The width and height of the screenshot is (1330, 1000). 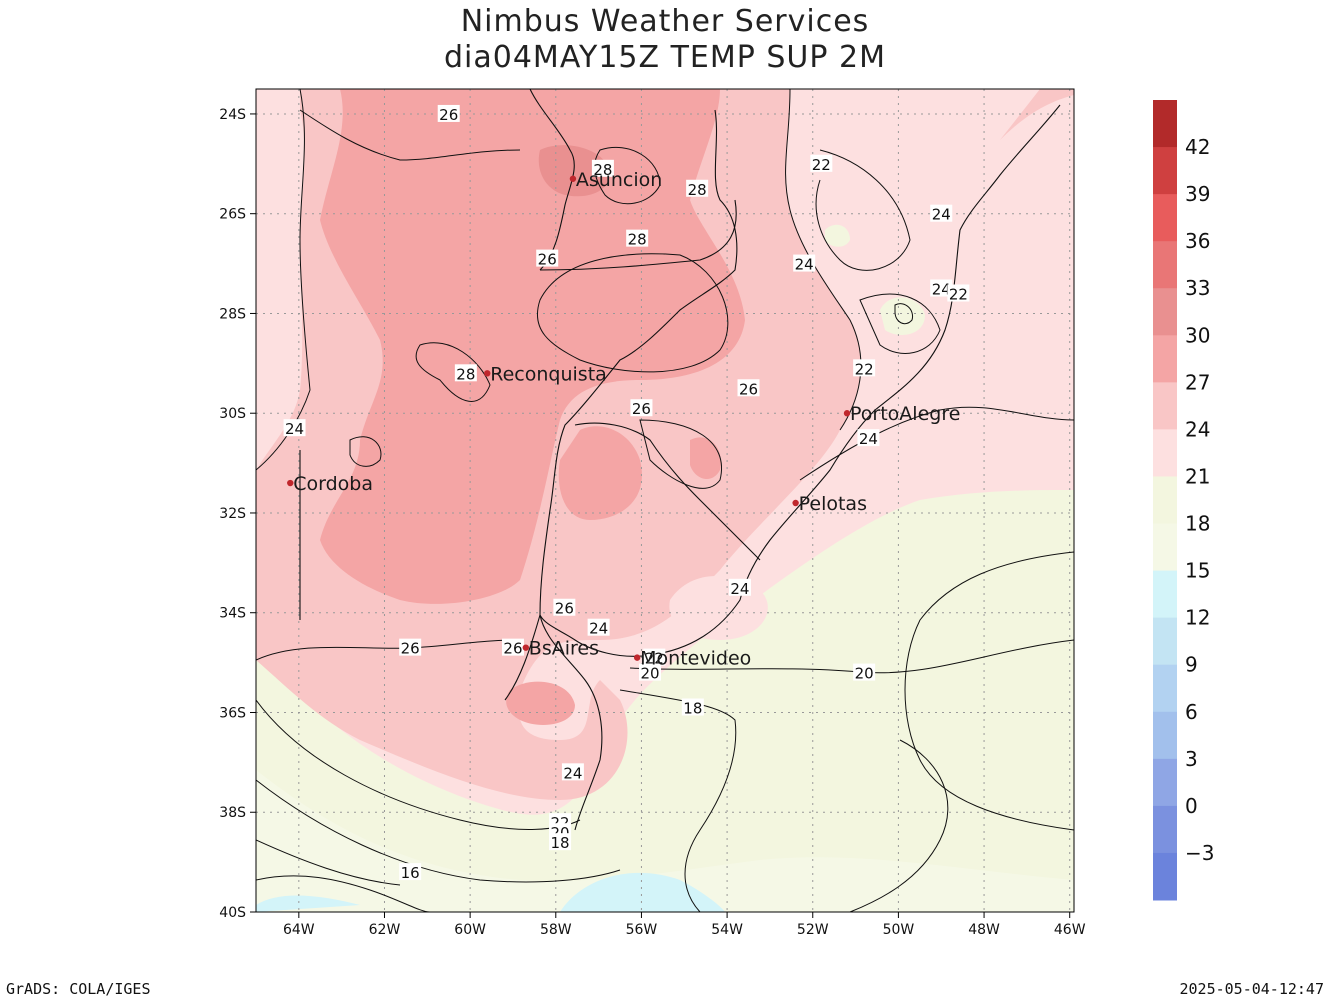 I want to click on lon-tick-label: 62W, so click(x=385, y=930).